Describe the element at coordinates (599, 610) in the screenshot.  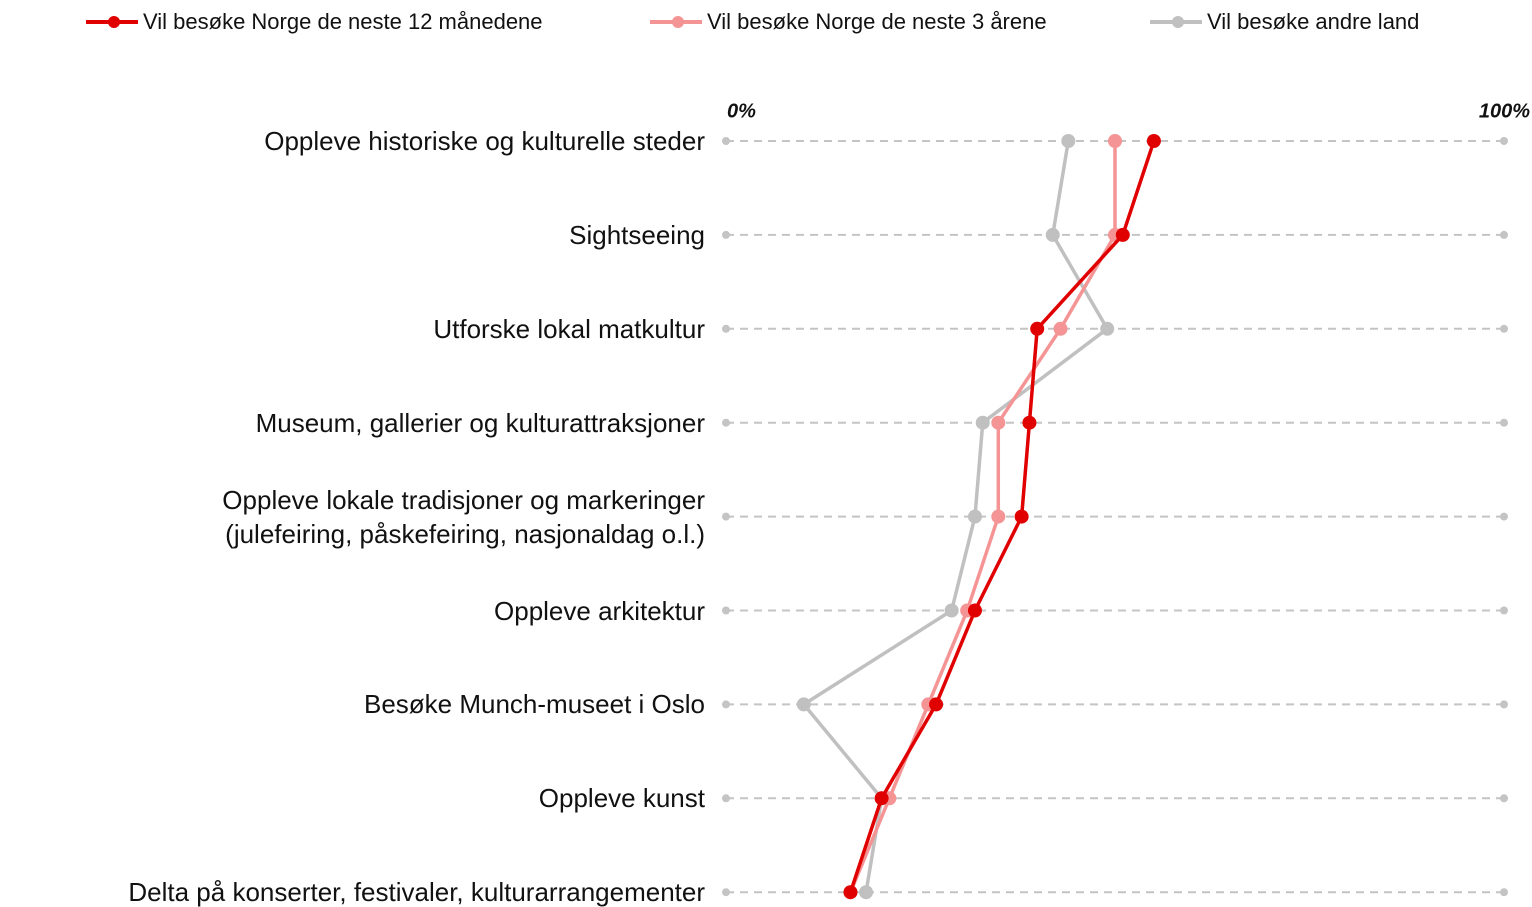
I see `category-label: Oppleve arkitektur` at that location.